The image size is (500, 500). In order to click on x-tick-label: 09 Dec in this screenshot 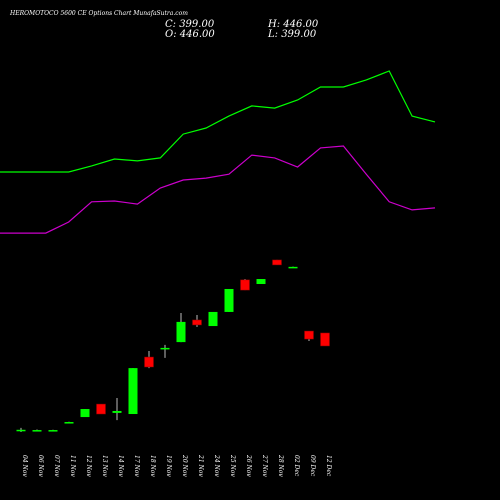, I will do `click(312, 466)`.